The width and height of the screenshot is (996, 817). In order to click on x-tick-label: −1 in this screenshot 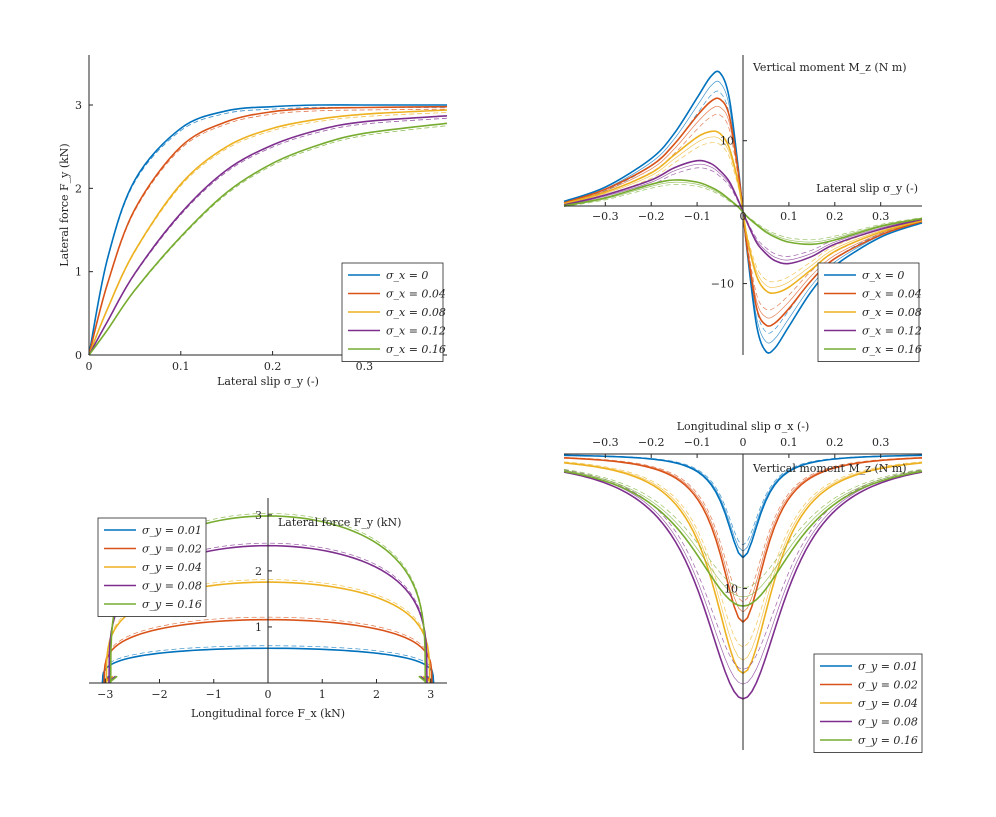, I will do `click(214, 694)`.